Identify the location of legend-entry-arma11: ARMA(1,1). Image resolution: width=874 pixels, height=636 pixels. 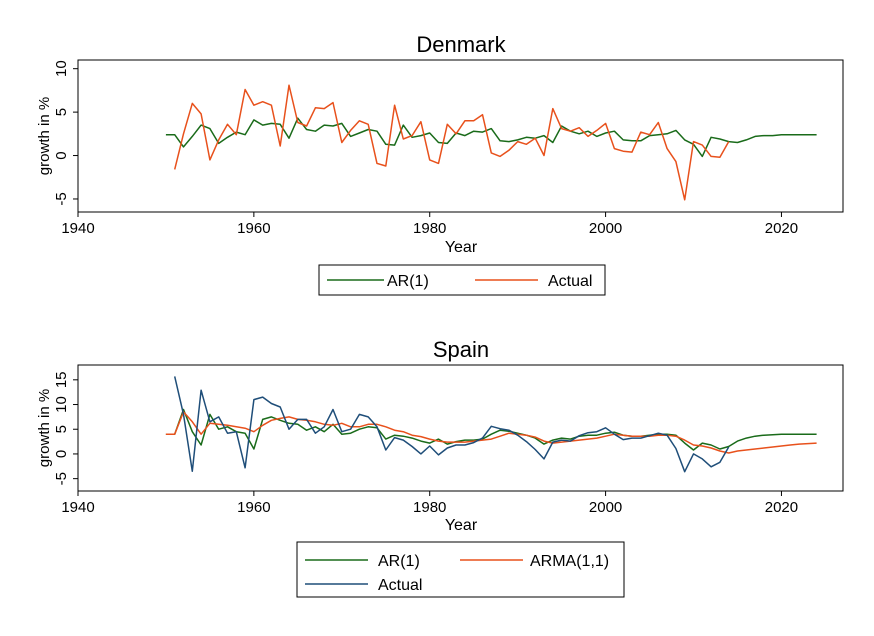
(534, 561).